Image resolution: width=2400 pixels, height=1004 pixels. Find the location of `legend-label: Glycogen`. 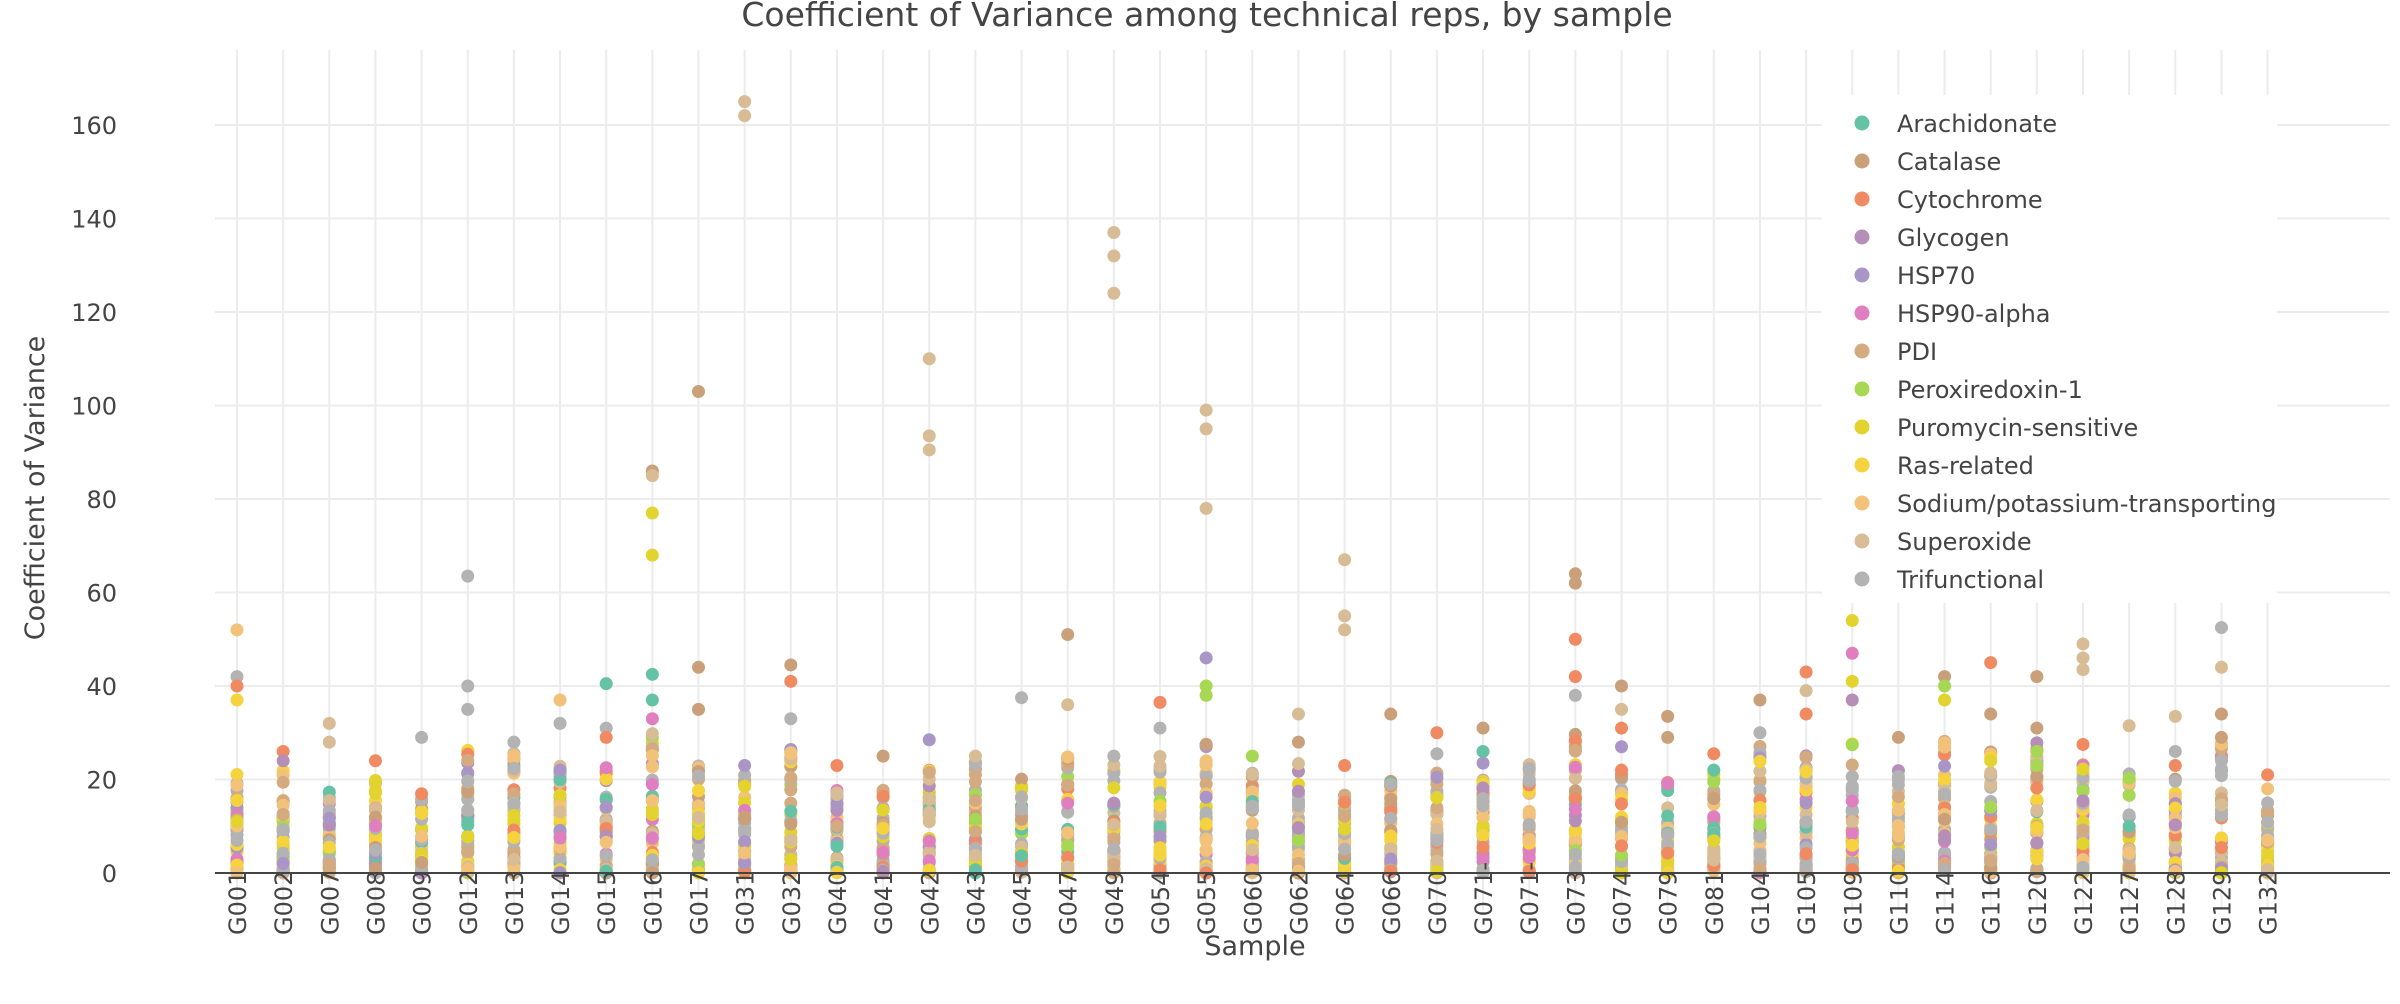

legend-label: Glycogen is located at coordinates (1953, 238).